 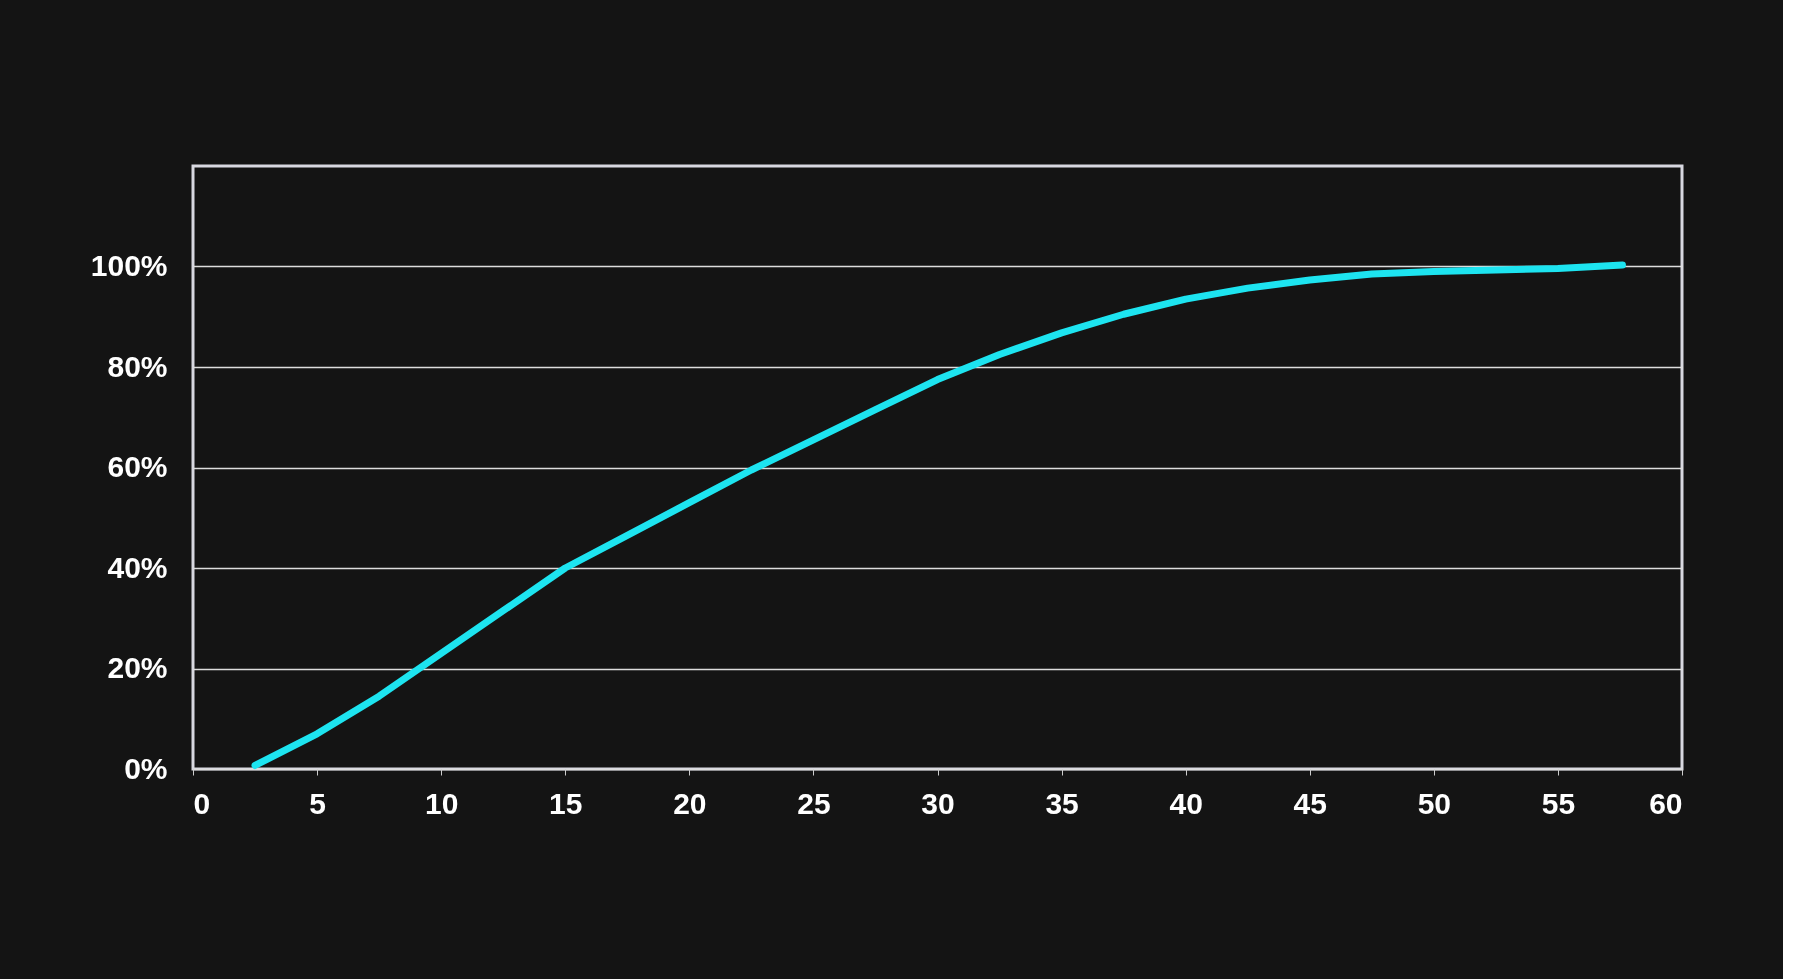 What do you see at coordinates (317, 803) in the screenshot?
I see `x-tick-label: 5` at bounding box center [317, 803].